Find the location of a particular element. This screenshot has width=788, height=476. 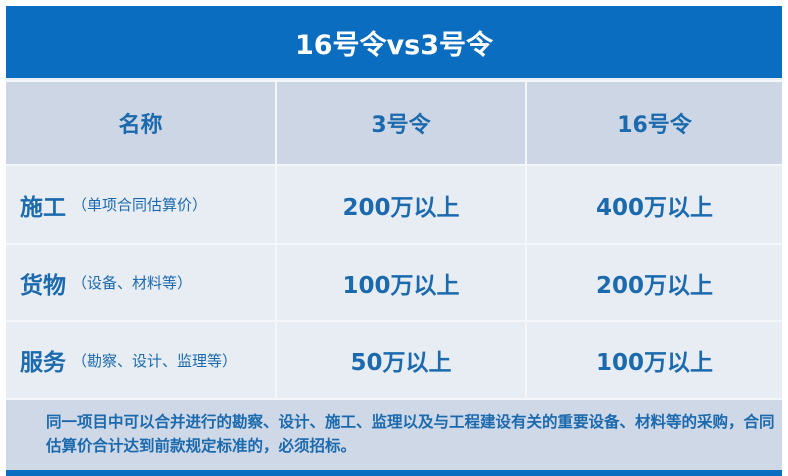

header-name: 名称 is located at coordinates (141, 123).